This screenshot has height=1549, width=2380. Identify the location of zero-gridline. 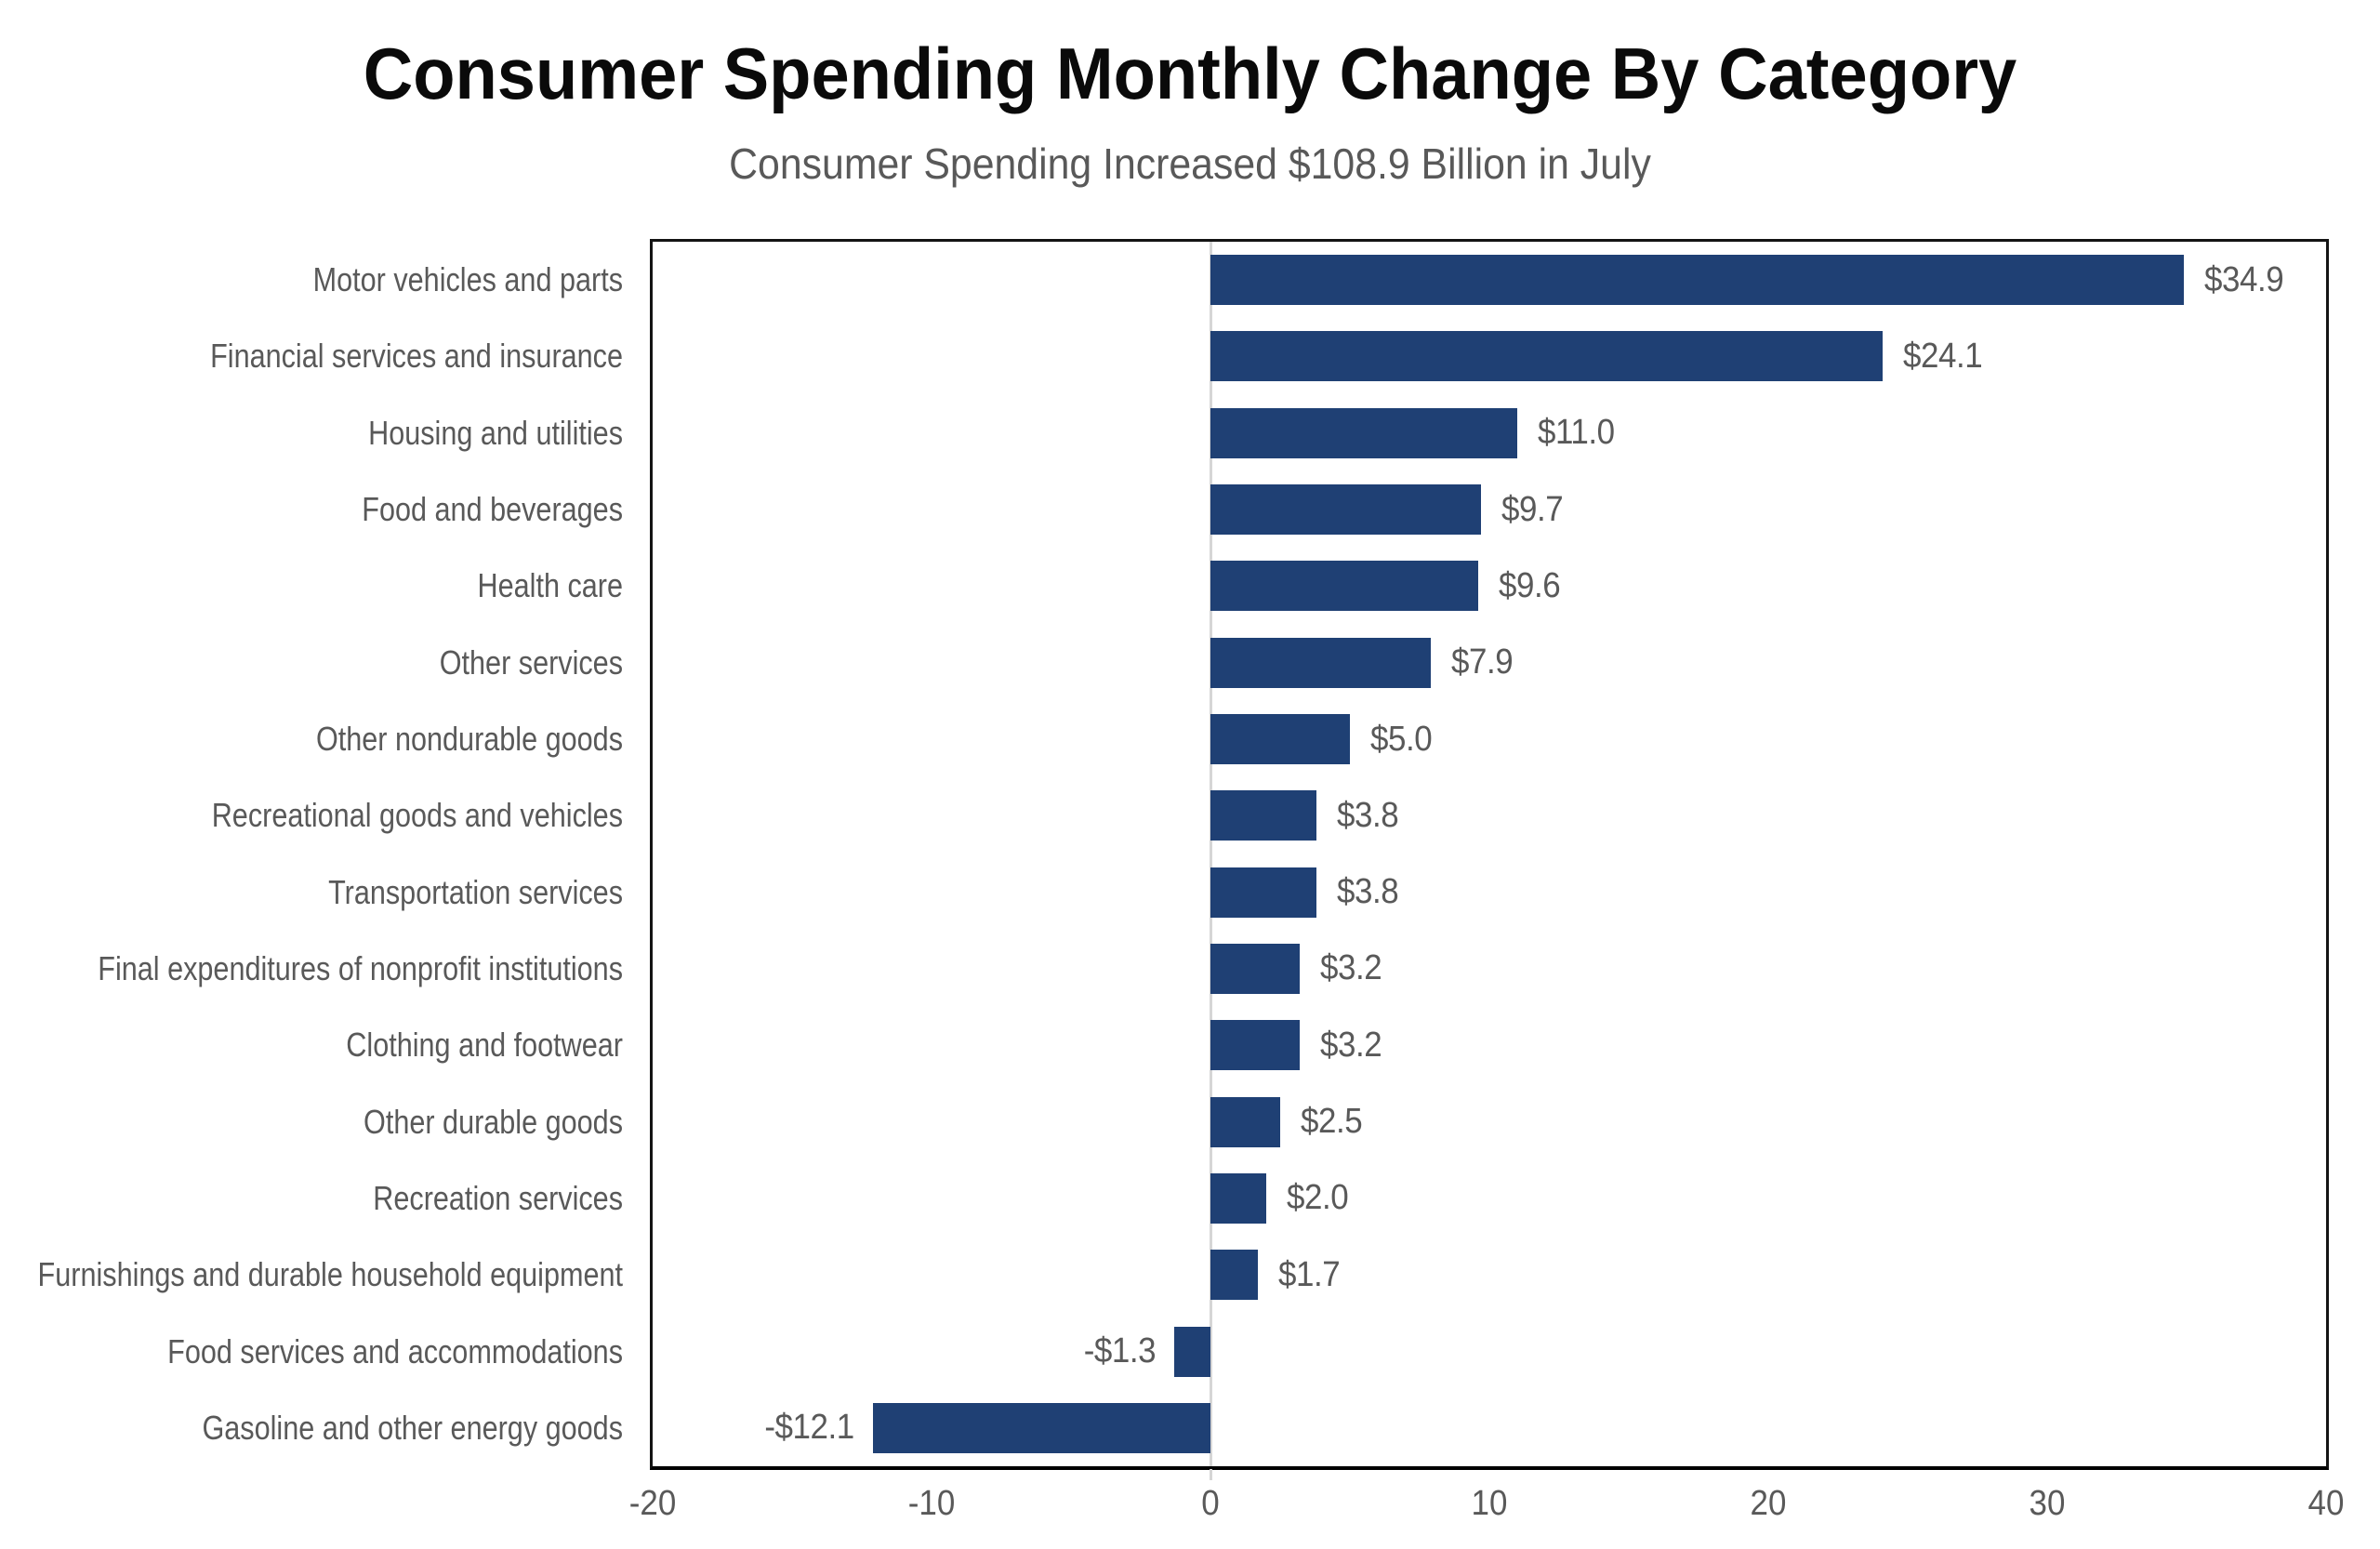
(1210, 854).